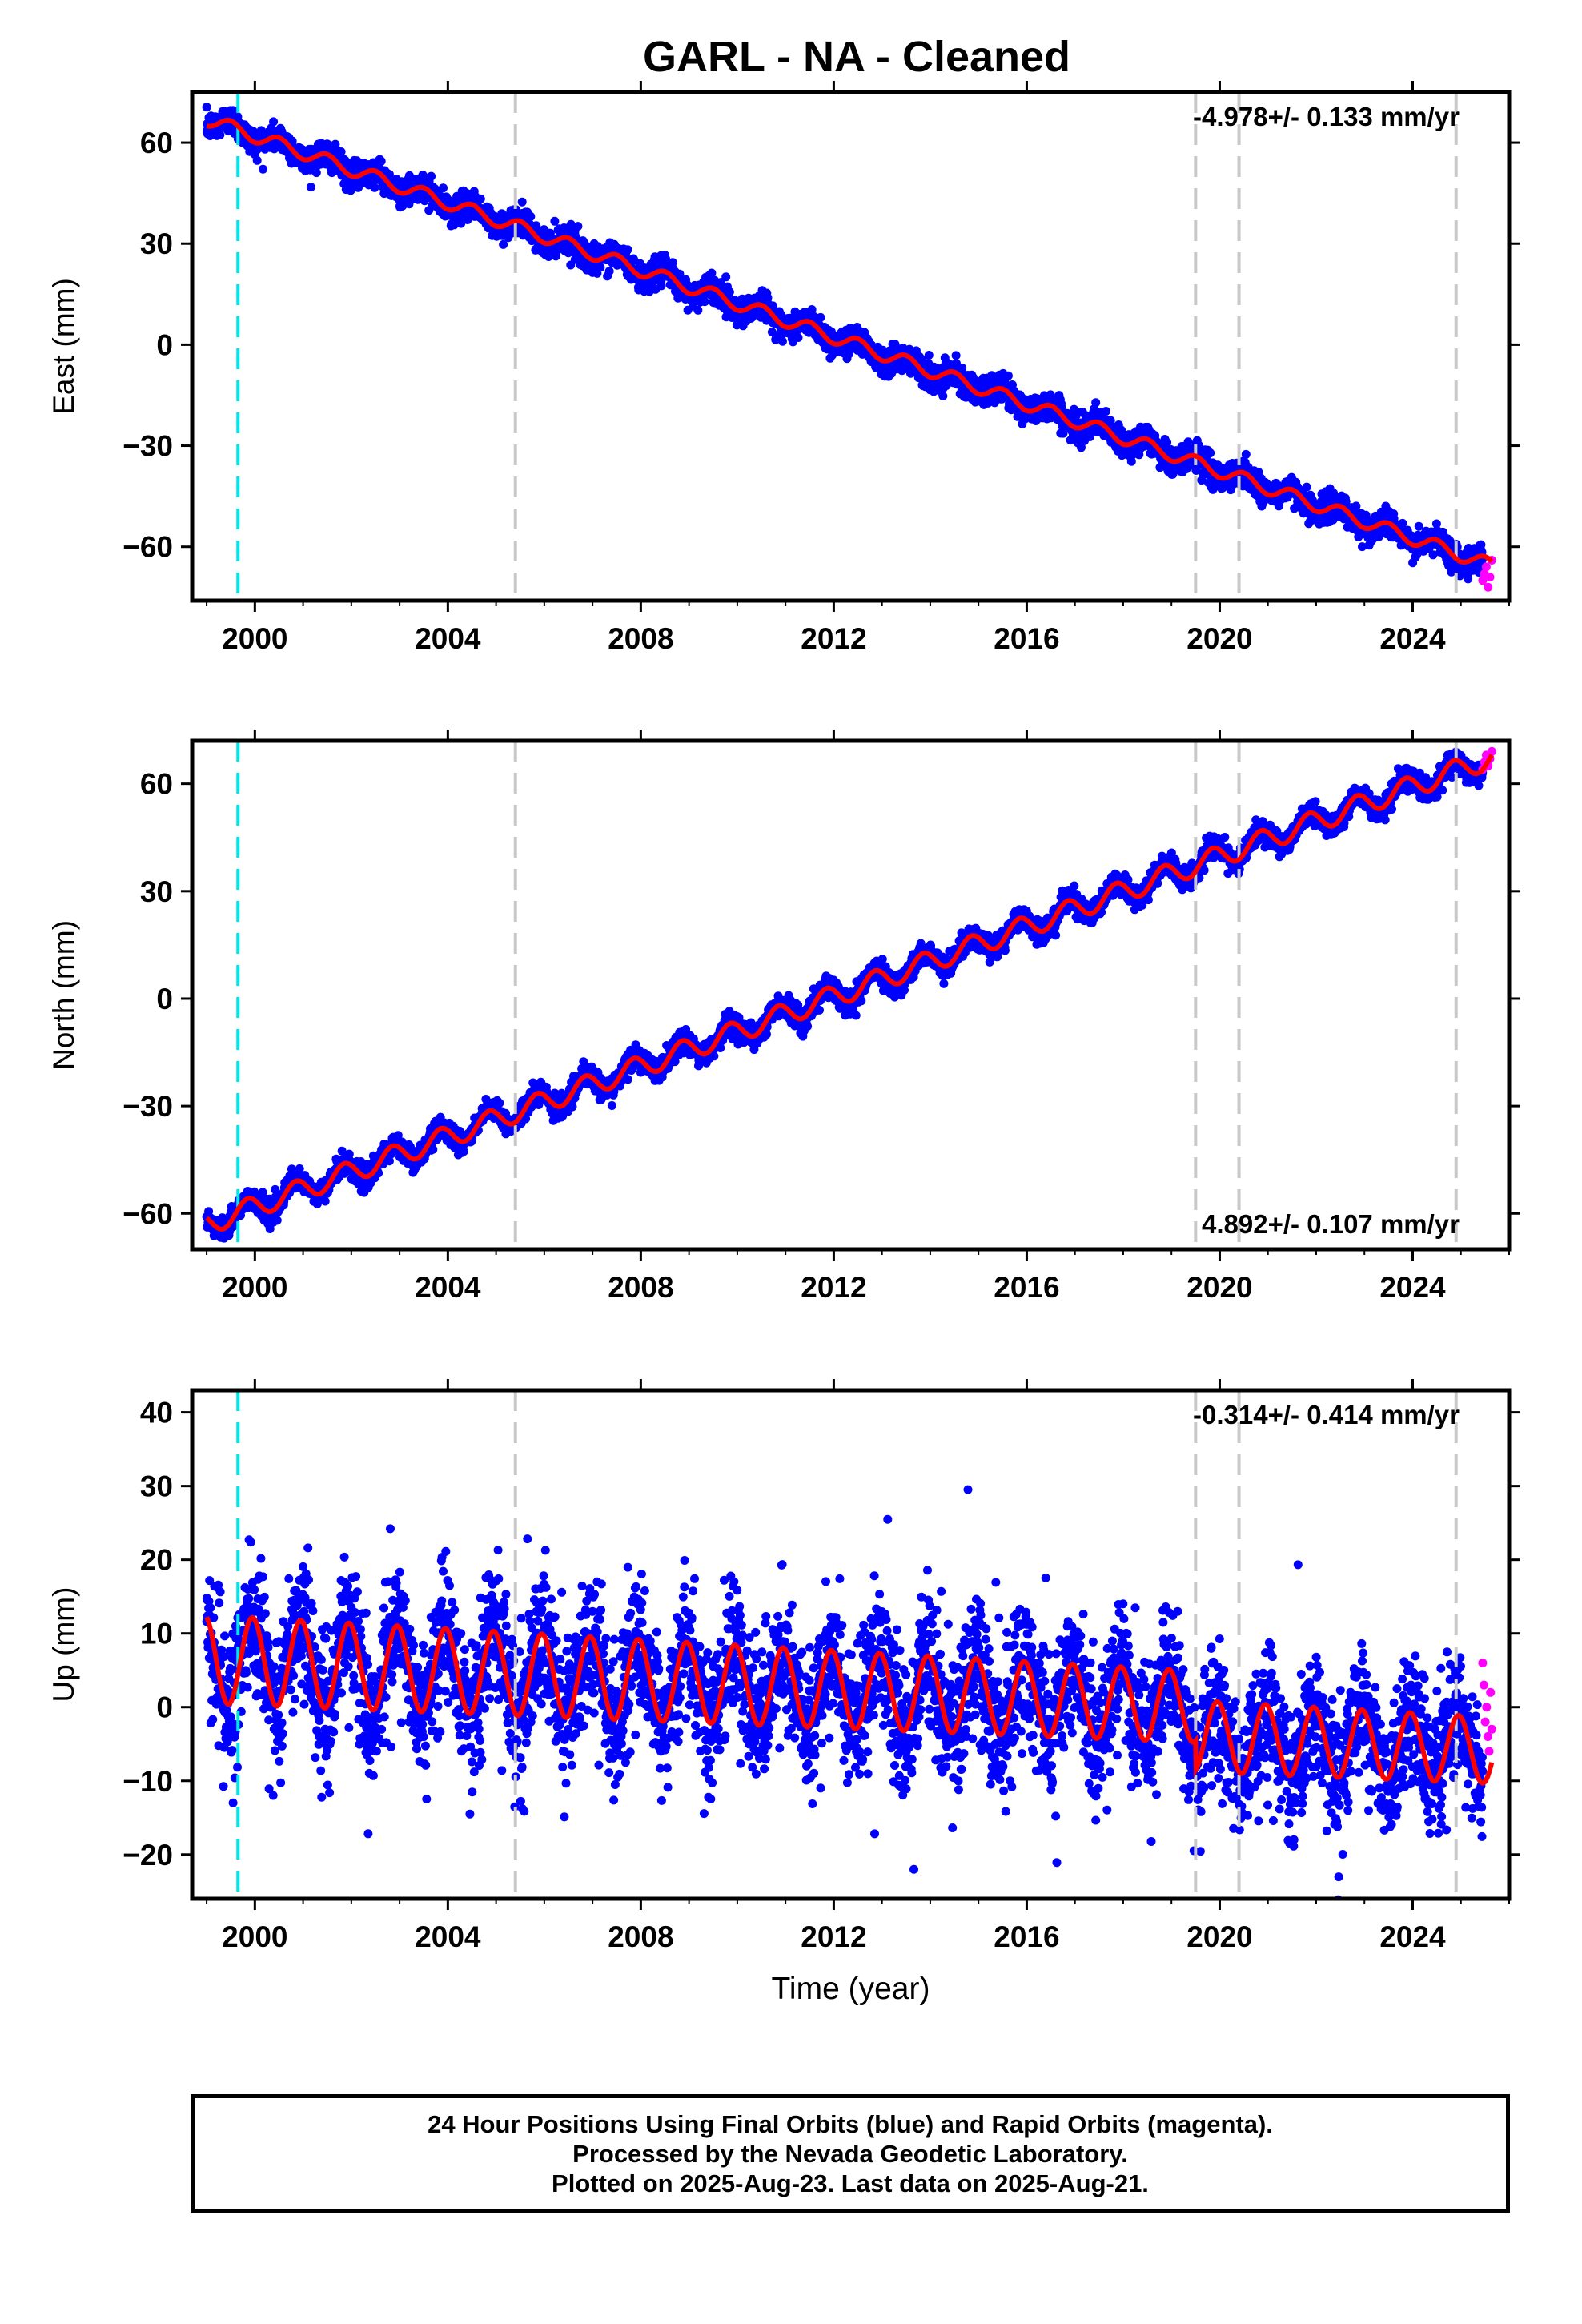 The height and width of the screenshot is (2324, 1582). I want to click on y-tick-label: 0, so click(164, 344).